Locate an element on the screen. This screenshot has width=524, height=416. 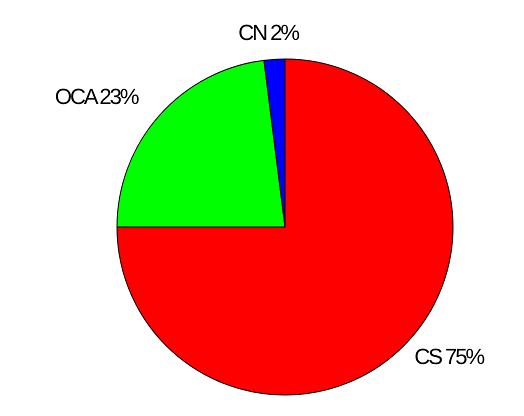
slice-label: CN 2% is located at coordinates (269, 32).